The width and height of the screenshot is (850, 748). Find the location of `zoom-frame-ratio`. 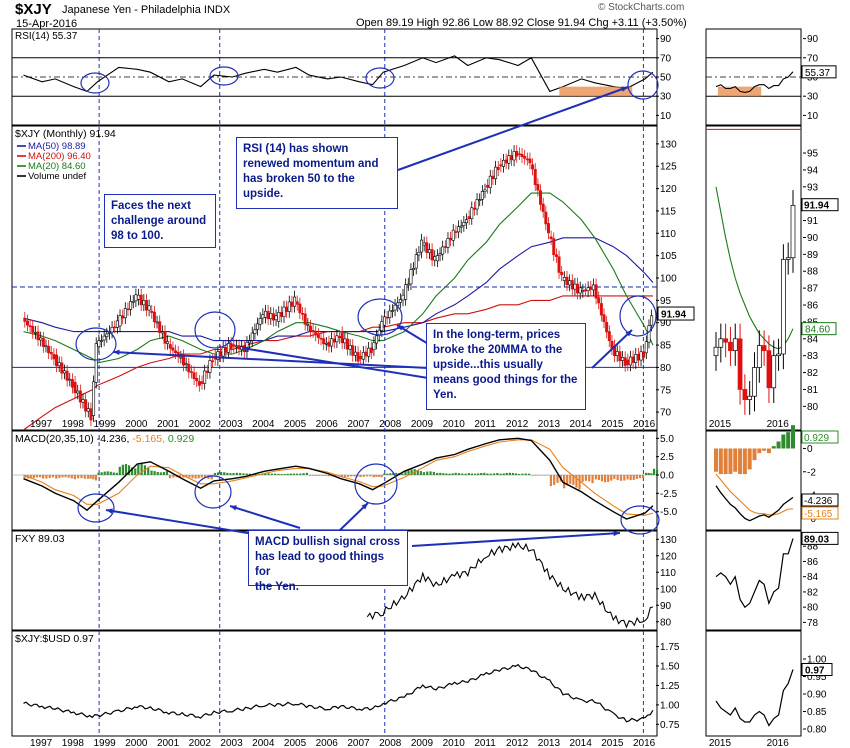

zoom-frame-ratio is located at coordinates (753, 683).